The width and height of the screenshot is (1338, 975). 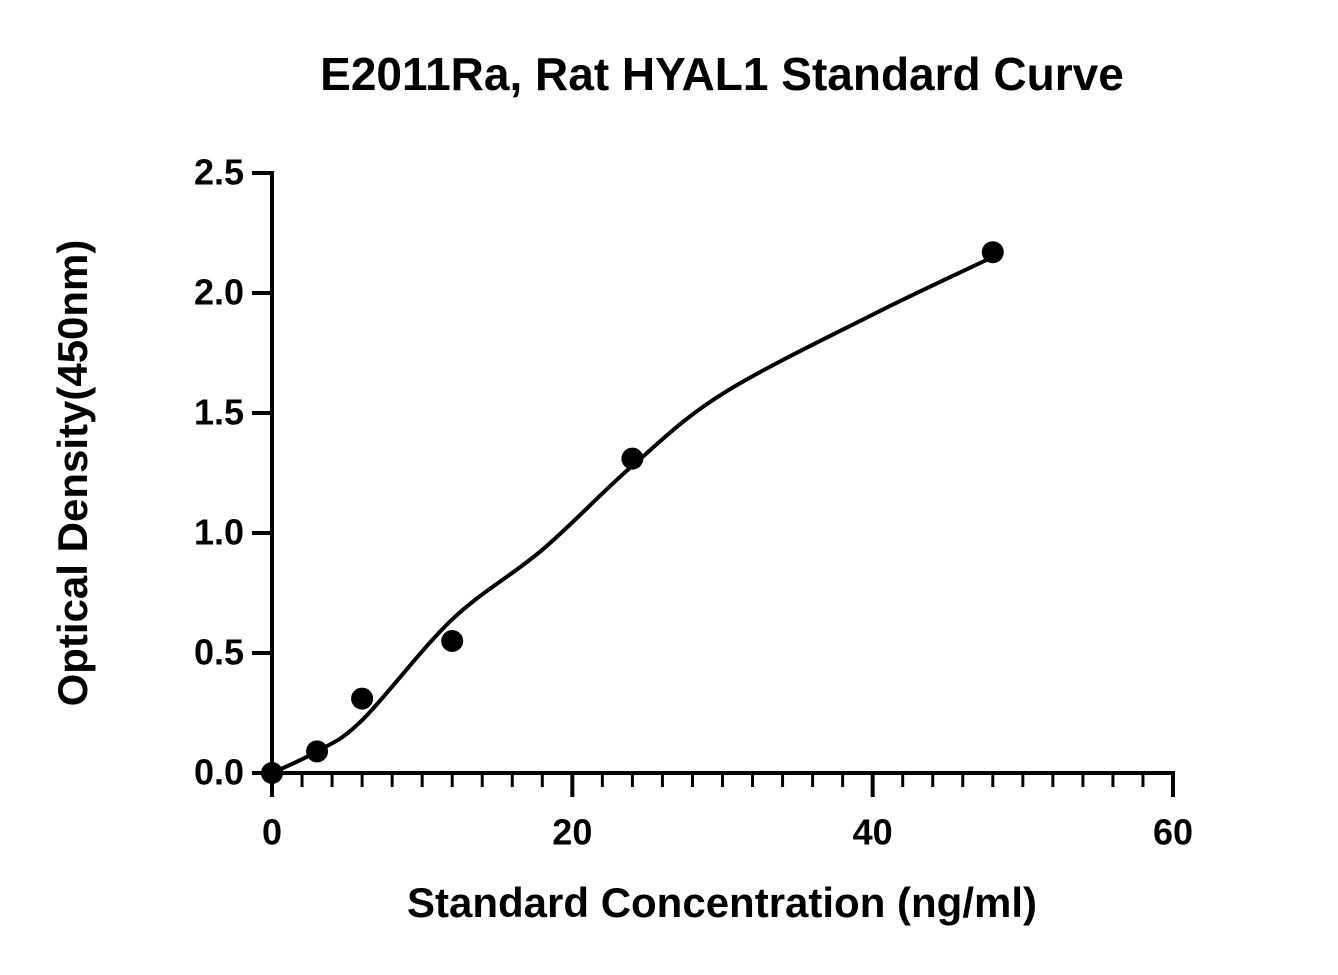 I want to click on y-tick-label: 2.0, so click(x=219, y=292).